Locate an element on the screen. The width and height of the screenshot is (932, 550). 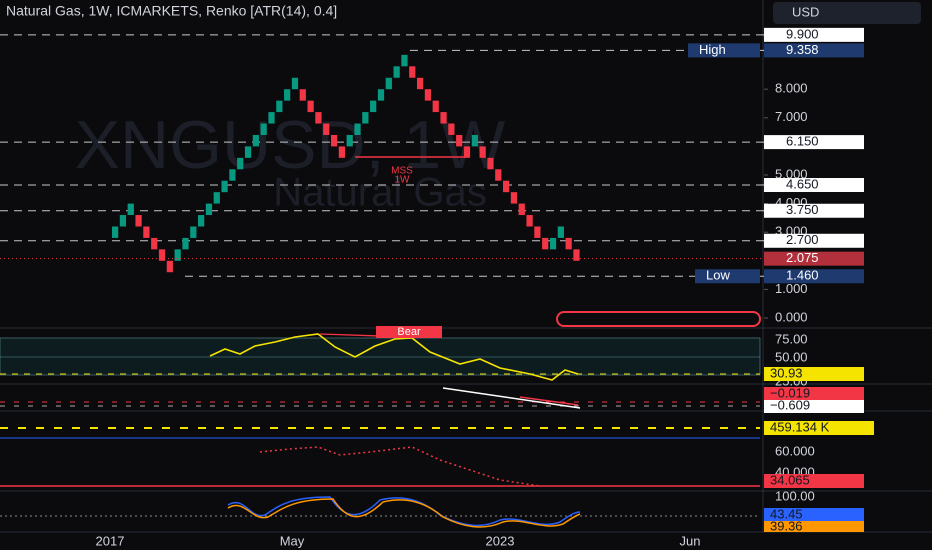
low-name: Low is located at coordinates (718, 275).